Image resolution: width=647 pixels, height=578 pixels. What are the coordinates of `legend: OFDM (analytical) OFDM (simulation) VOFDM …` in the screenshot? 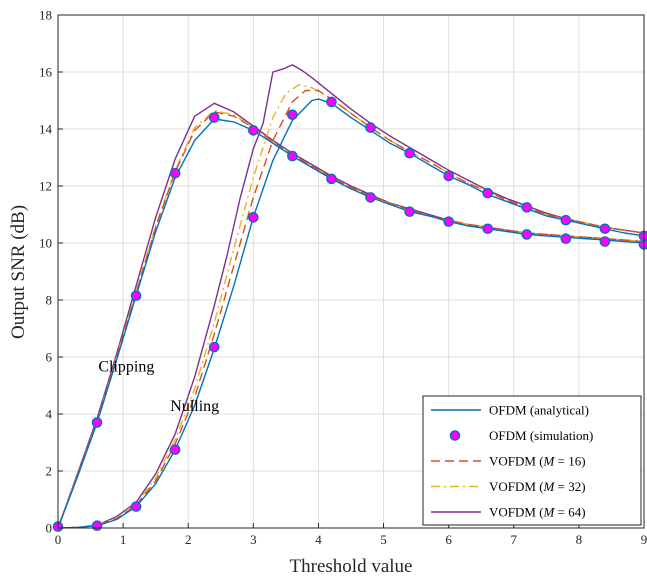 It's located at (532, 460).